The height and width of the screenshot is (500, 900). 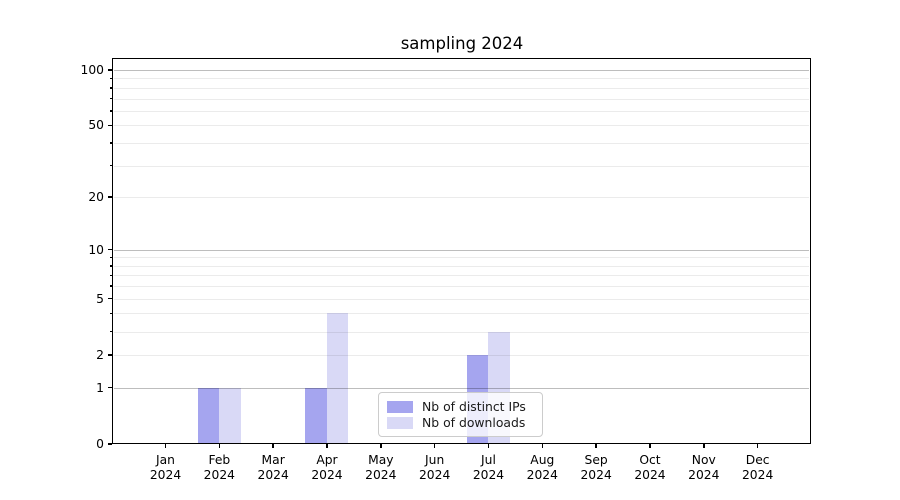 I want to click on bar-distinct-ips-feb, so click(x=208, y=415).